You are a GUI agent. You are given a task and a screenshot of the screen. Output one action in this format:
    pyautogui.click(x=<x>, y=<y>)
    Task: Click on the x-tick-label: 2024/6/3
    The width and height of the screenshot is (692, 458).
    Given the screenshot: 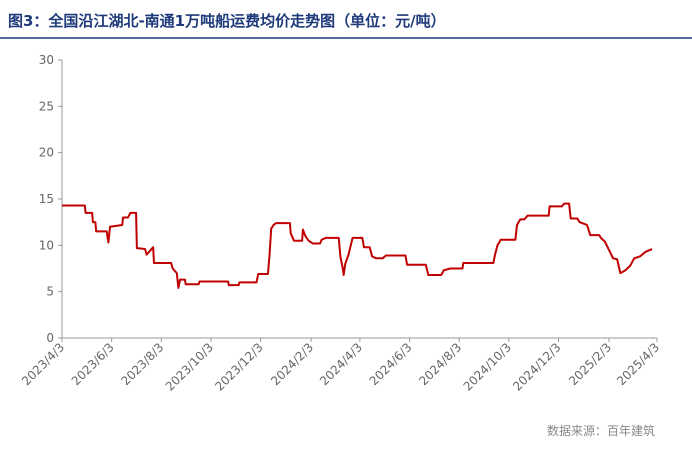 What is the action you would take?
    pyautogui.click(x=391, y=364)
    